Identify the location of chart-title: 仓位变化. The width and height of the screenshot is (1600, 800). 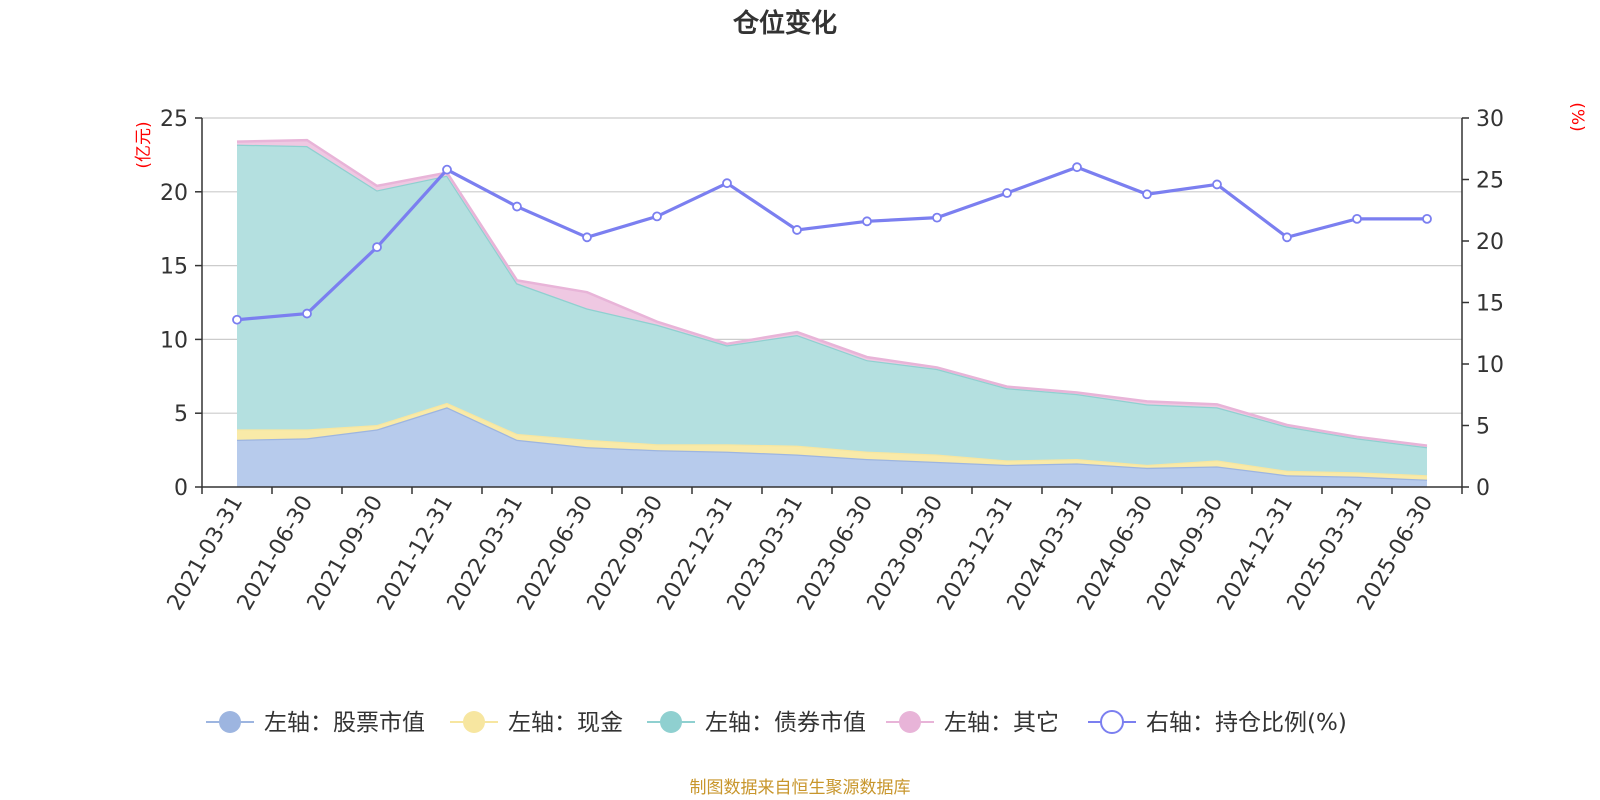
(784, 23).